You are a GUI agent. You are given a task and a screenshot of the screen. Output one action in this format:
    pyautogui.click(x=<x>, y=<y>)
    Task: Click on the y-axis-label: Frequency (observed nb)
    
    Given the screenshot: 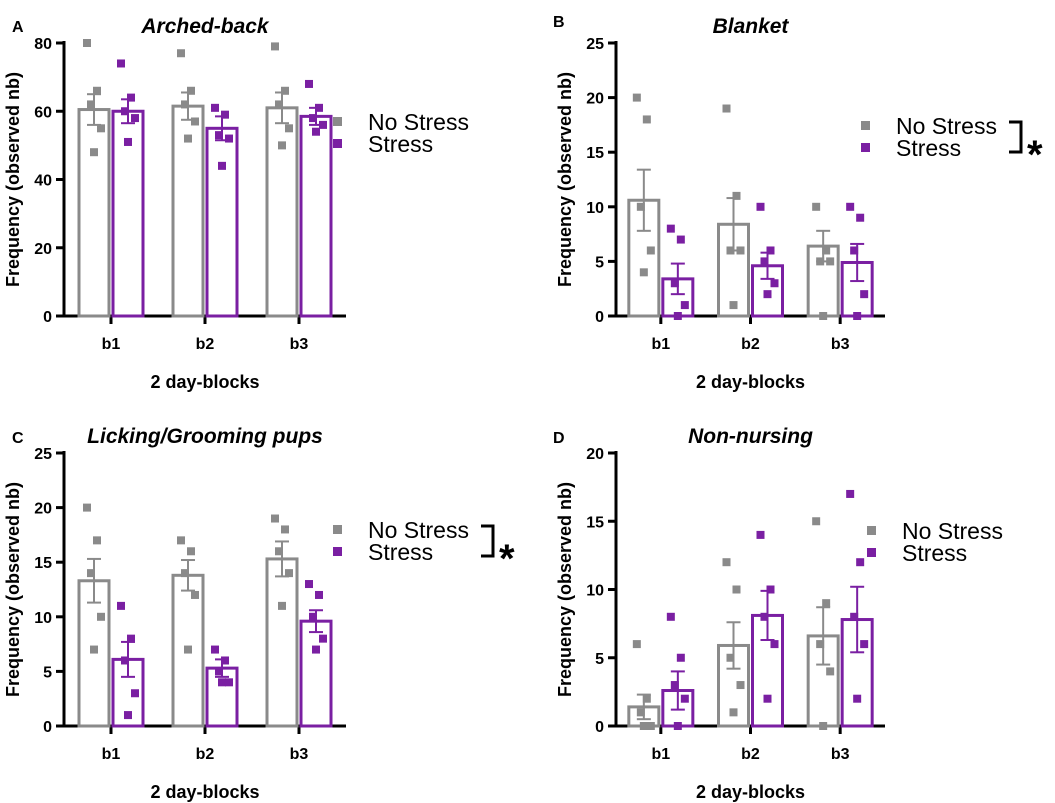 What is the action you would take?
    pyautogui.click(x=565, y=589)
    